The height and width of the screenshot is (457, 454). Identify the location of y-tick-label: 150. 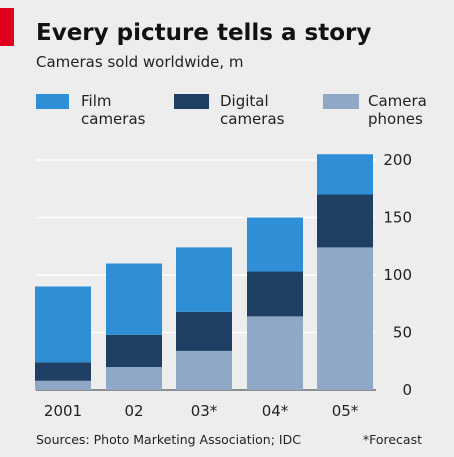
(397, 218).